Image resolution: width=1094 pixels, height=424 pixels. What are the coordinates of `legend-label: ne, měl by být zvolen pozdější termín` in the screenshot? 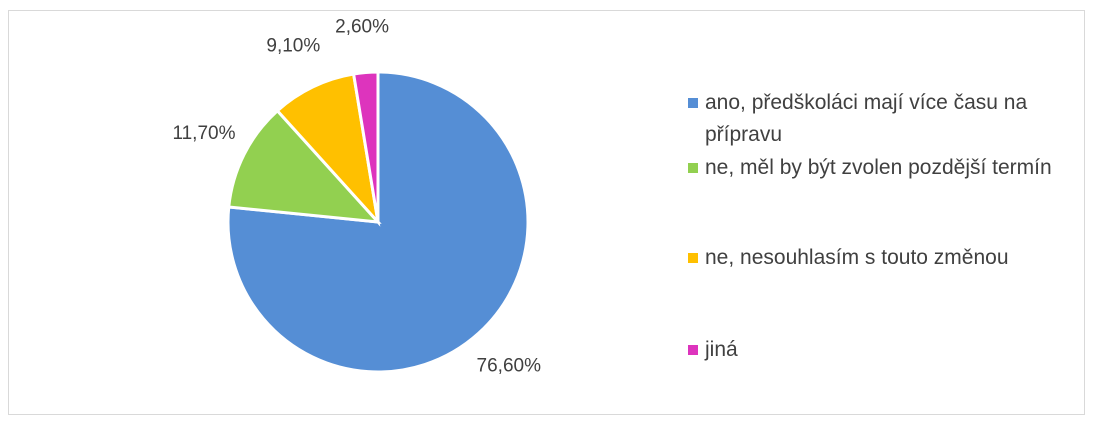 It's located at (878, 167).